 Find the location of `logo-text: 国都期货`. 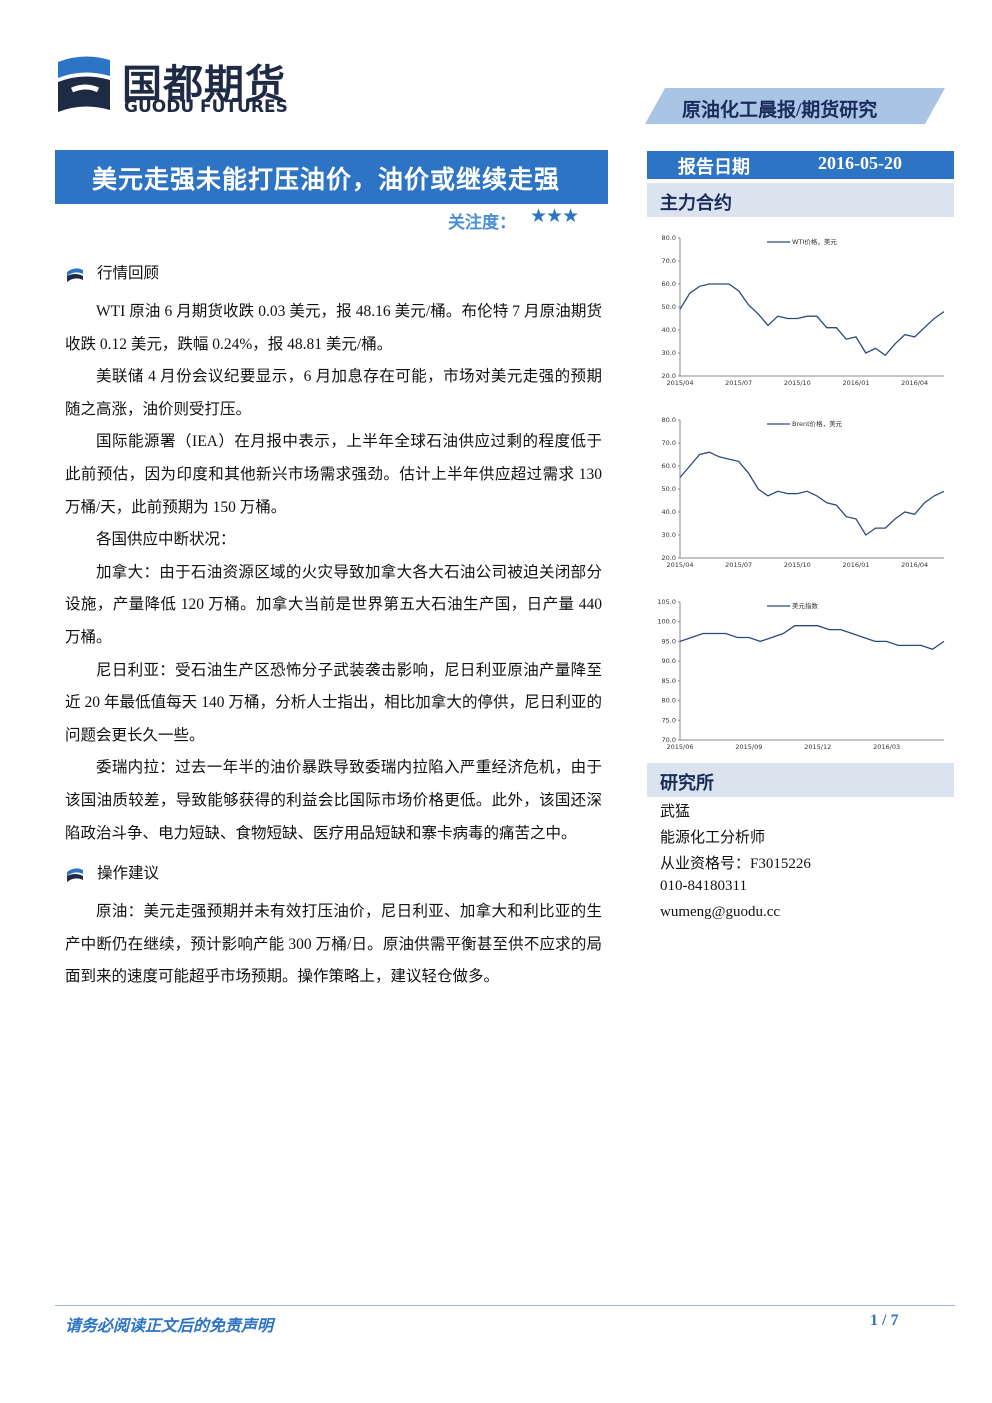

logo-text: 国都期货 is located at coordinates (204, 85).